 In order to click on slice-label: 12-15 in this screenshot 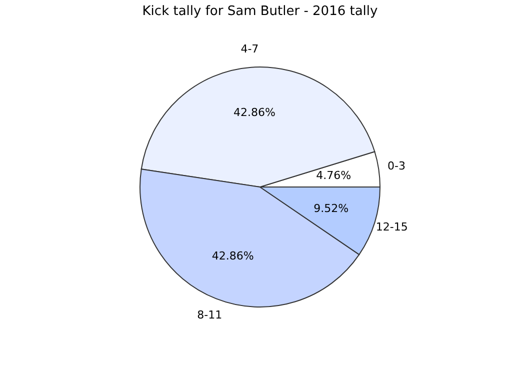, I will do `click(392, 227)`.